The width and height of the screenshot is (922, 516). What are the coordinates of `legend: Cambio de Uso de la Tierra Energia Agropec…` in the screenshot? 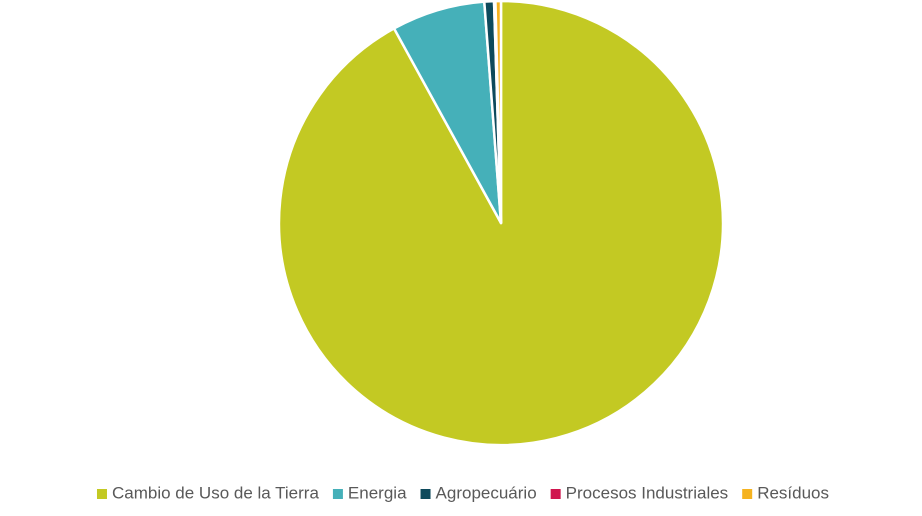 It's located at (462, 492).